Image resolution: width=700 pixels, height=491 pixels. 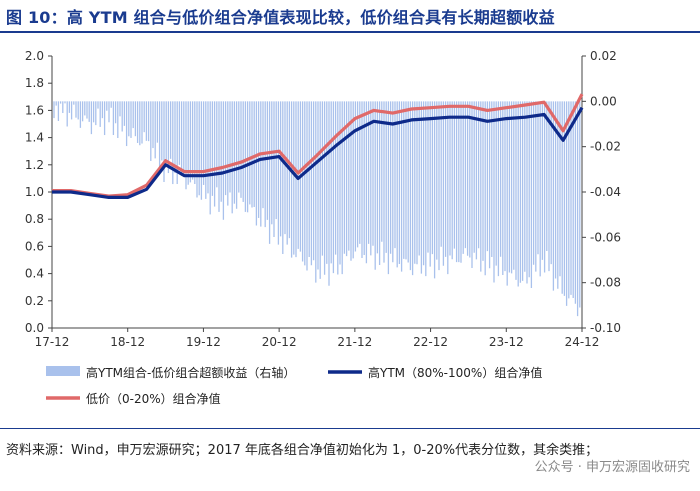 What do you see at coordinates (605, 192) in the screenshot?
I see `right-tick-label: -0.04` at bounding box center [605, 192].